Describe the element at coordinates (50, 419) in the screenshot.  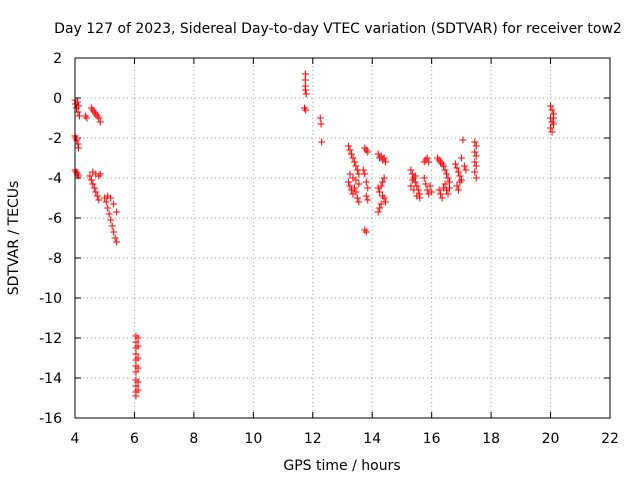
I see `y-tick-label: -16` at that location.